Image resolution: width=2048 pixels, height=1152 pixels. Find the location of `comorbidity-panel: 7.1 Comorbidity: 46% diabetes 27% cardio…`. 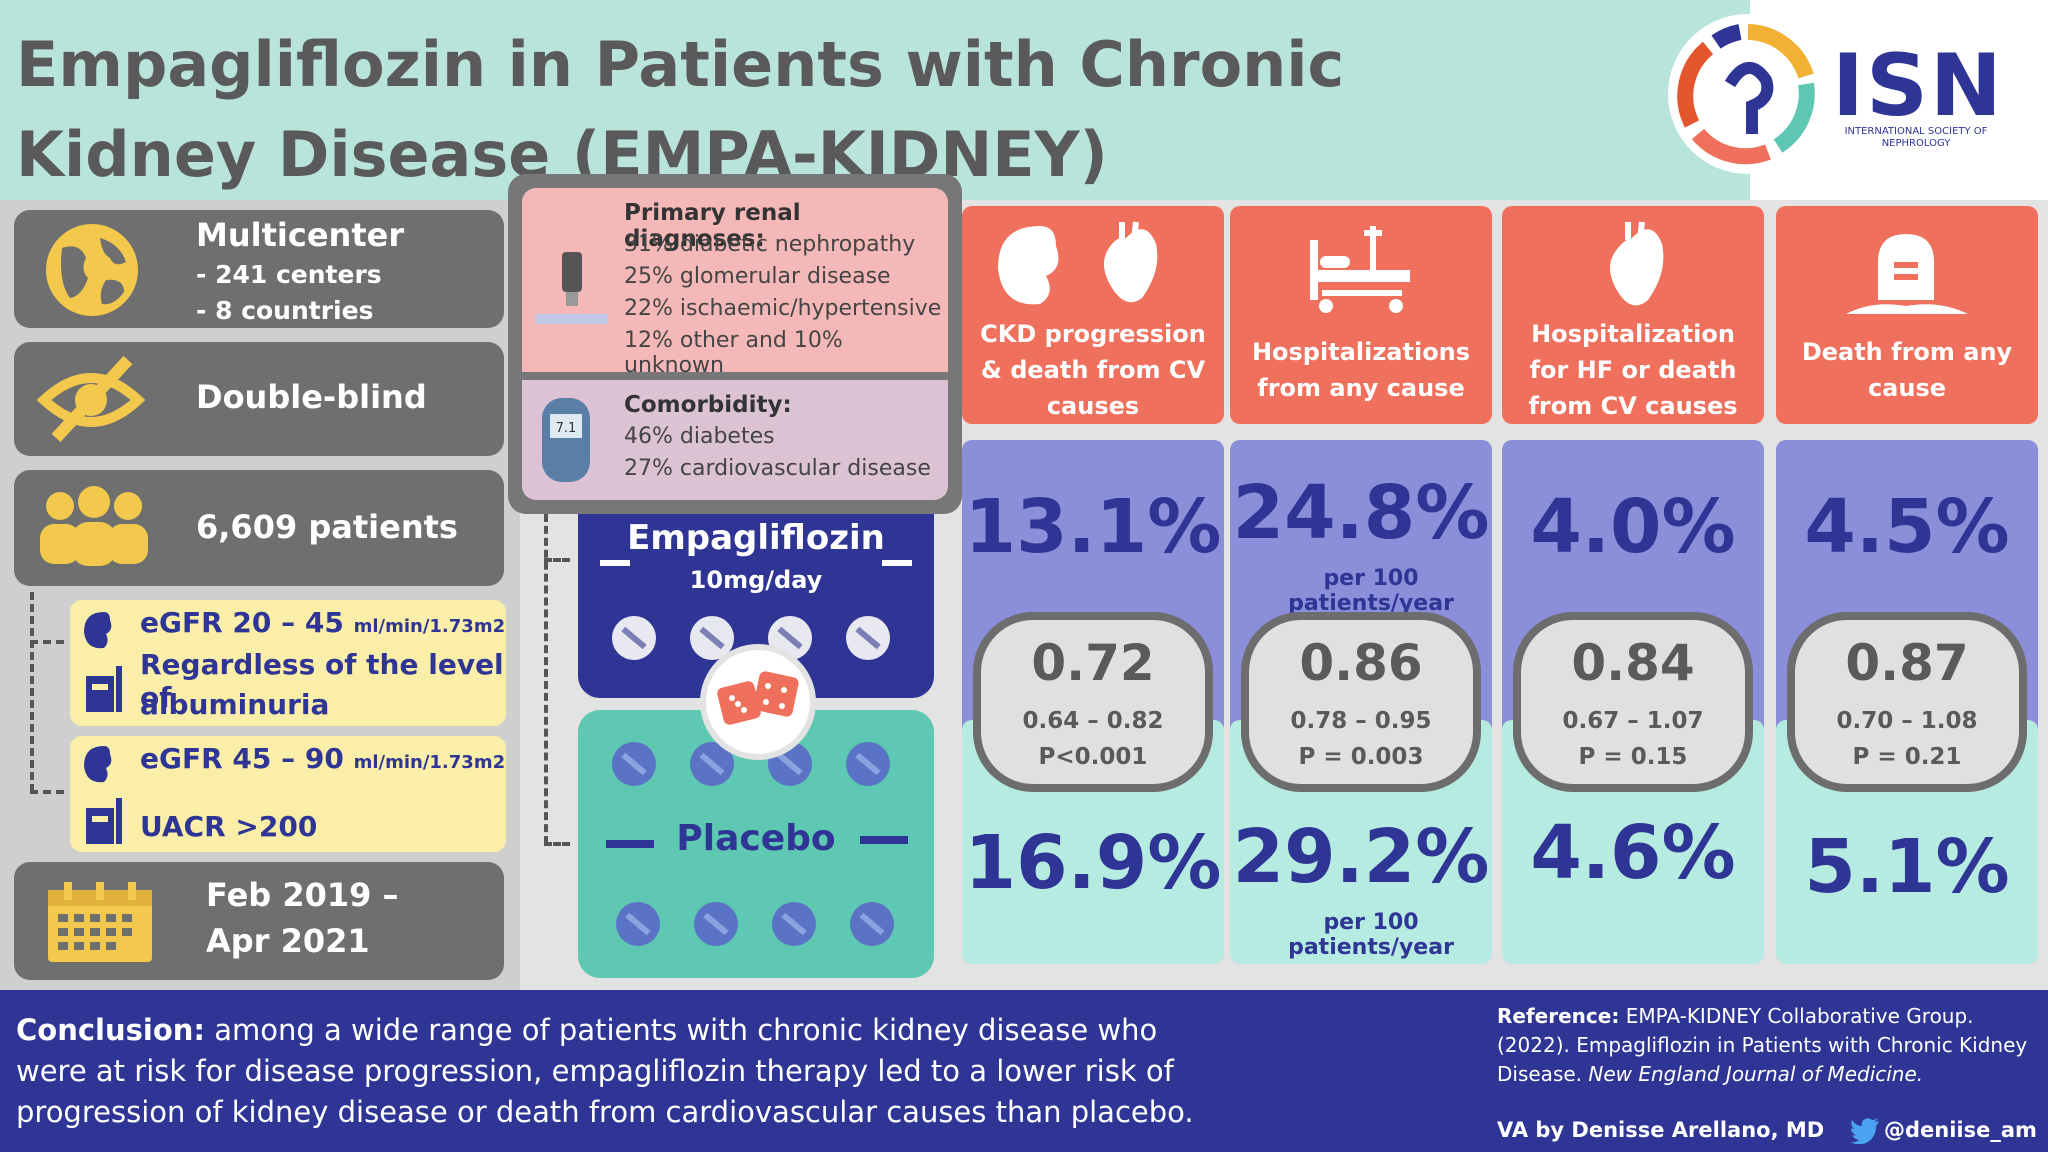

comorbidity-panel: 7.1 Comorbidity: 46% diabetes 27% cardio… is located at coordinates (735, 440).